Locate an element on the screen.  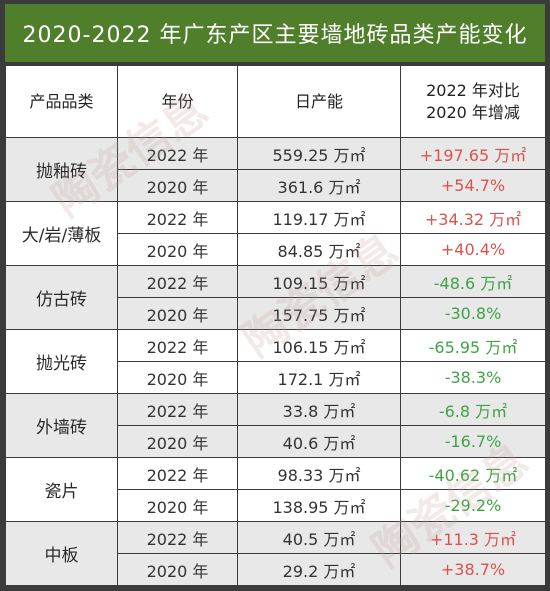
table-row: 外墙砖 2022 年 33.8 万㎡ -6.8 万㎡ is located at coordinates (275, 425).